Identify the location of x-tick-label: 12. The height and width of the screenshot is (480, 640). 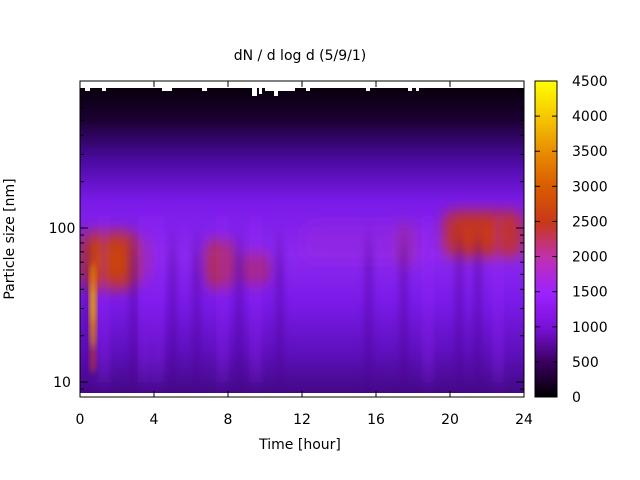
(302, 420).